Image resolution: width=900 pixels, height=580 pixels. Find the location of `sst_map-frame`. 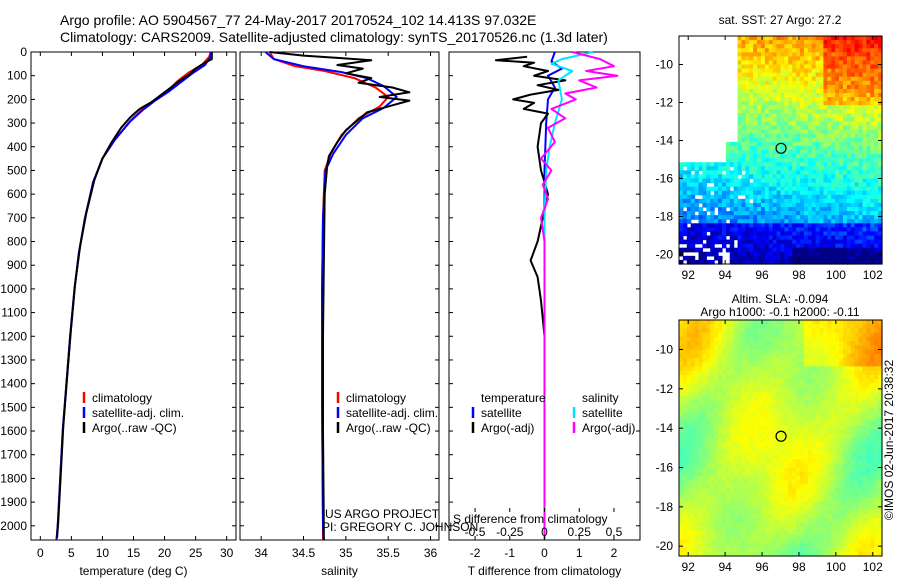

sst_map-frame is located at coordinates (780, 150).